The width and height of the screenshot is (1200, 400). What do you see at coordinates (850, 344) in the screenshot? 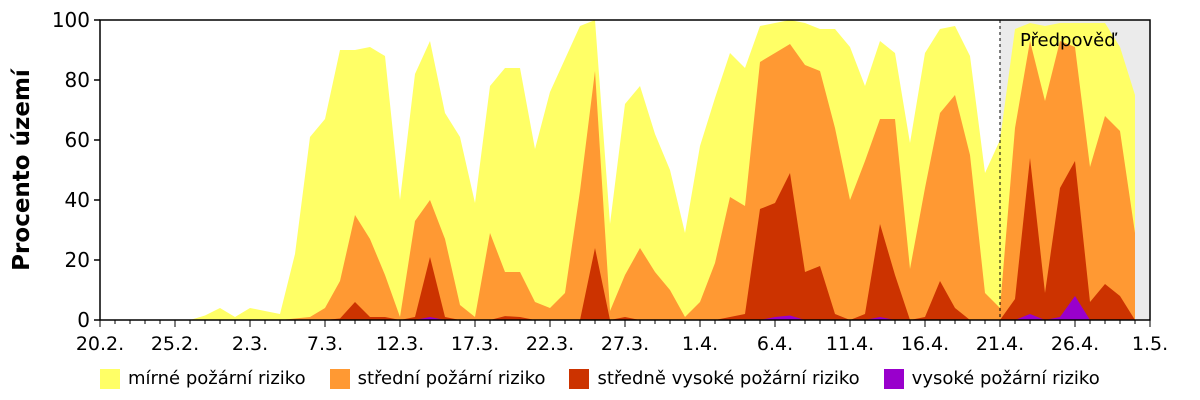
I see `x-tick-label: 11.4.` at bounding box center [850, 344].